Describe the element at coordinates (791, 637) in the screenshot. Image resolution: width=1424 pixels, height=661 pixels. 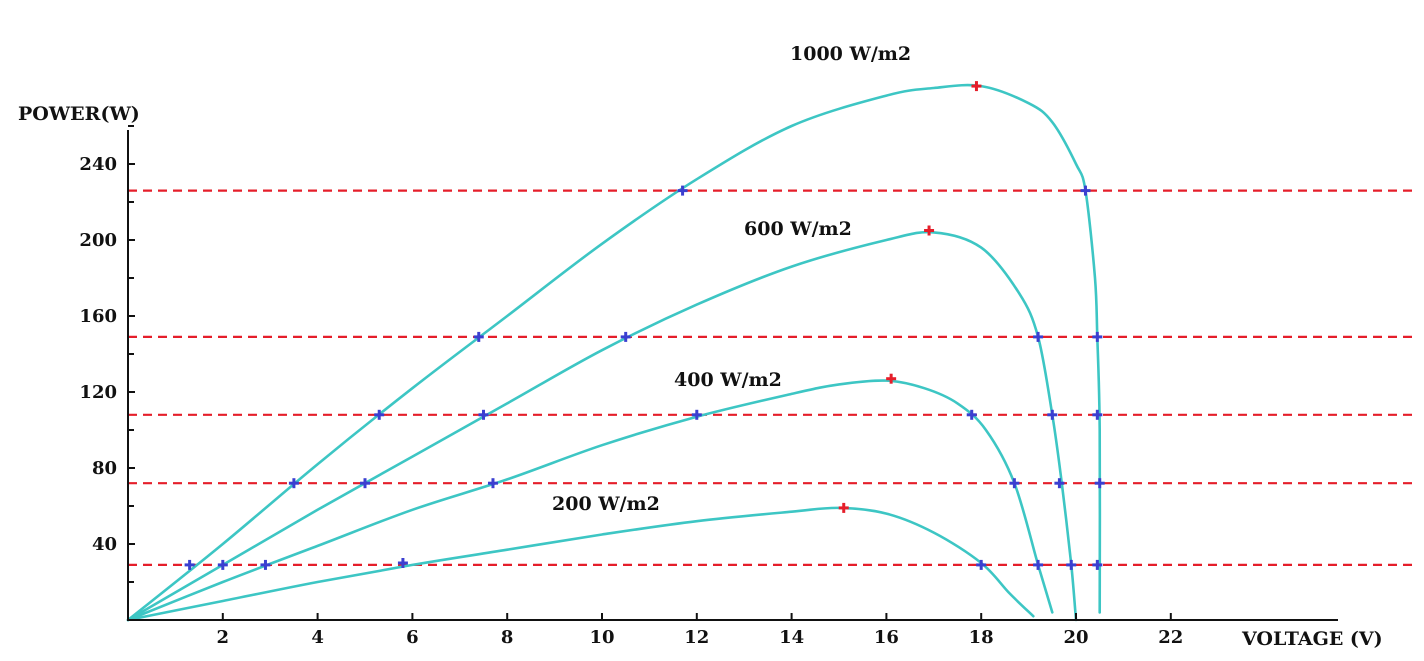
I see `x-tick-label: 14` at that location.